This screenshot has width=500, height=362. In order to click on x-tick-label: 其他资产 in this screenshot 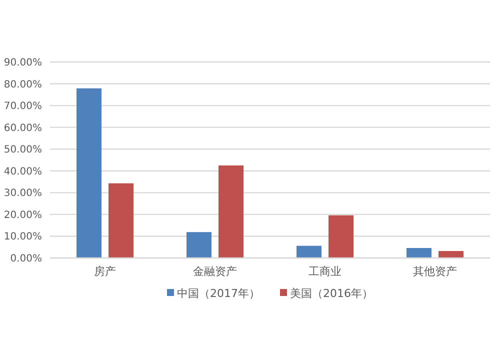, I will do `click(435, 271)`.